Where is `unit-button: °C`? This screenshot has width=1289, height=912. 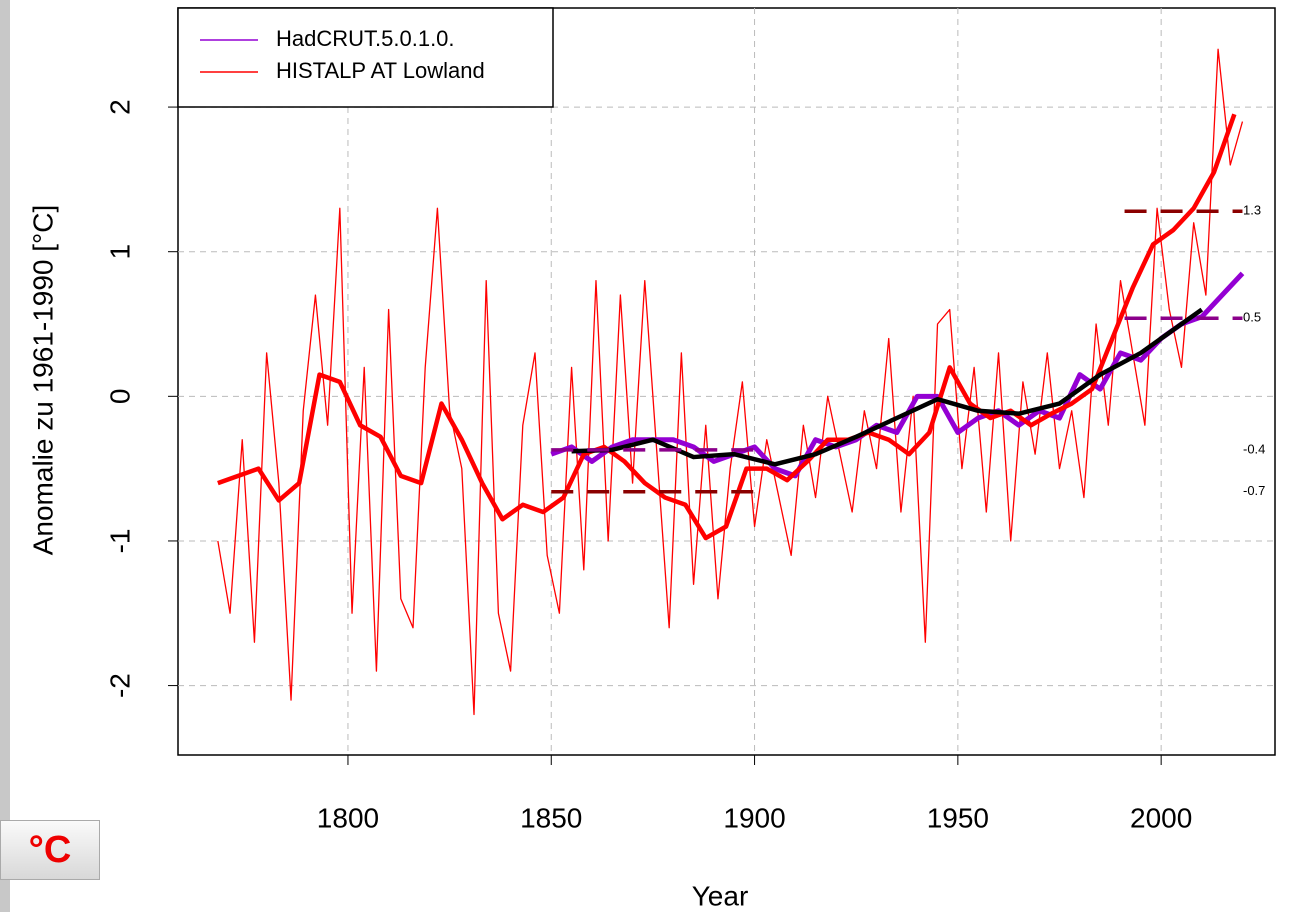
unit-button: °C is located at coordinates (50, 850).